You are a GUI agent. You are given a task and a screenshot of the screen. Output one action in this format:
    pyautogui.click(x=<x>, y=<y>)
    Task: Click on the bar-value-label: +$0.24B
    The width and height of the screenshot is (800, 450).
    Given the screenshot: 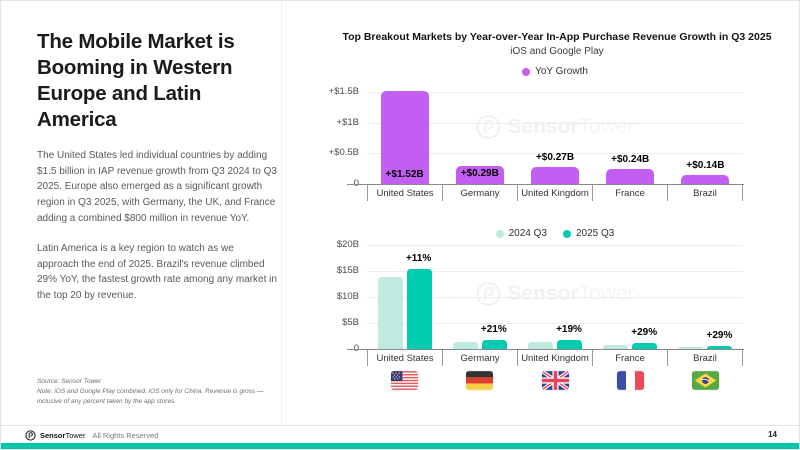 What is the action you would take?
    pyautogui.click(x=630, y=160)
    